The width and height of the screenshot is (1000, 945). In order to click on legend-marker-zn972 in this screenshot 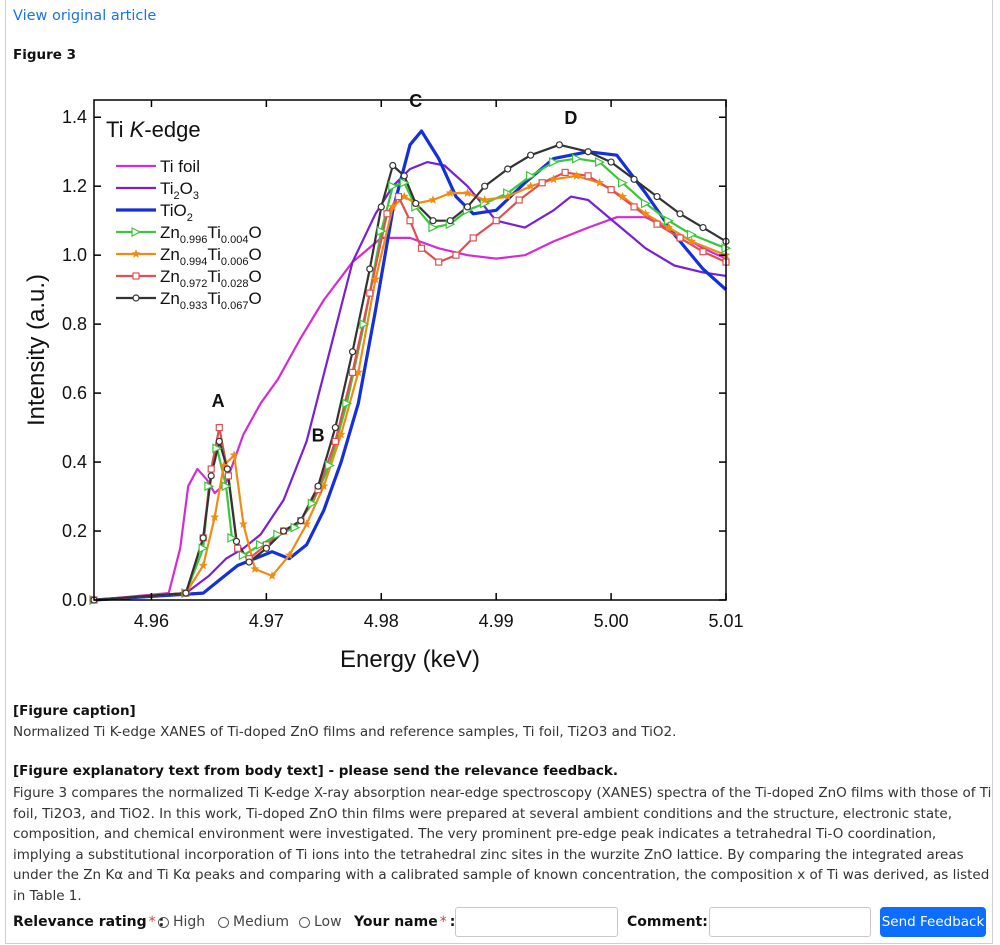, I will do `click(136, 276)`.